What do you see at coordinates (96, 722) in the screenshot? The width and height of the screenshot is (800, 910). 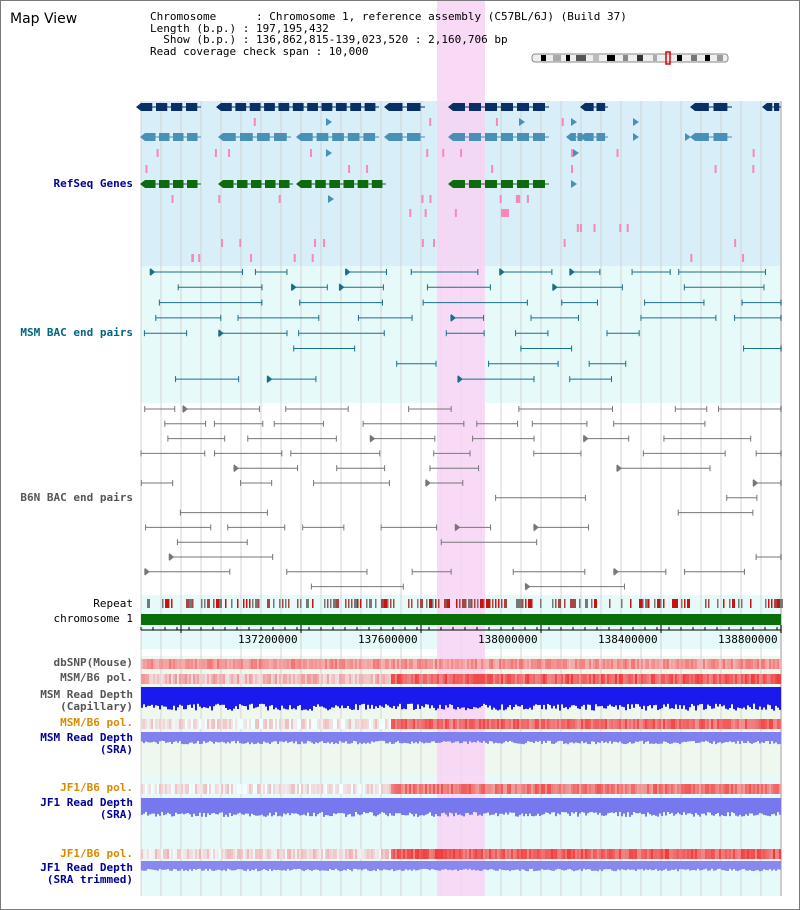 I see `track-label-msm-b6-pol-2: MSM/B6 pol.` at bounding box center [96, 722].